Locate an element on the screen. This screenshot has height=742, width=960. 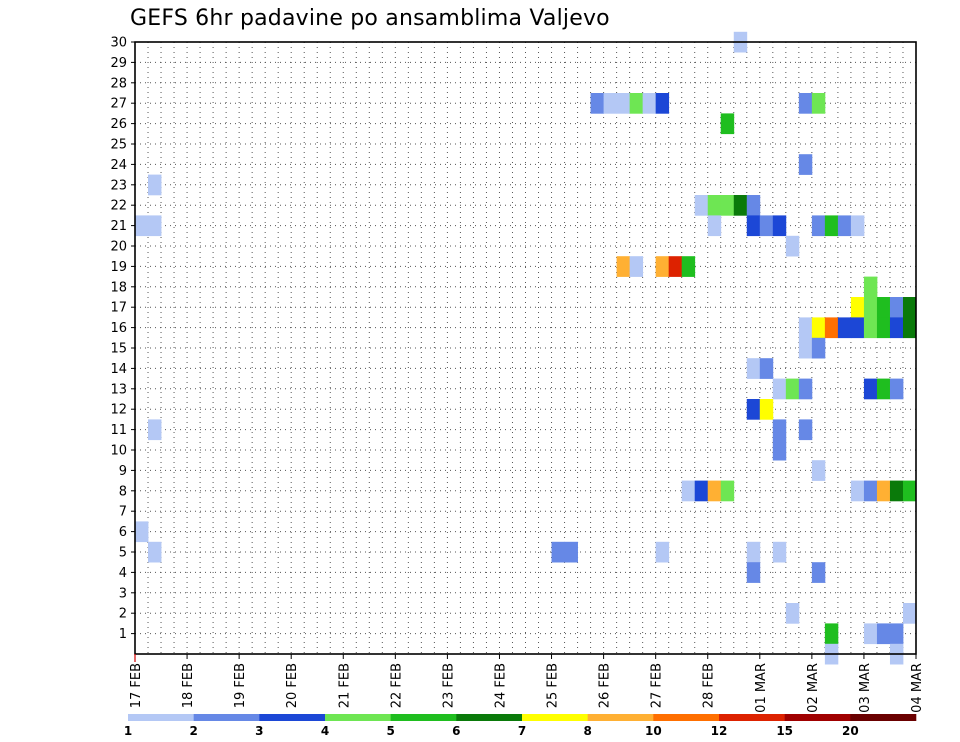
y-tick-label: 19 is located at coordinates (118, 267).